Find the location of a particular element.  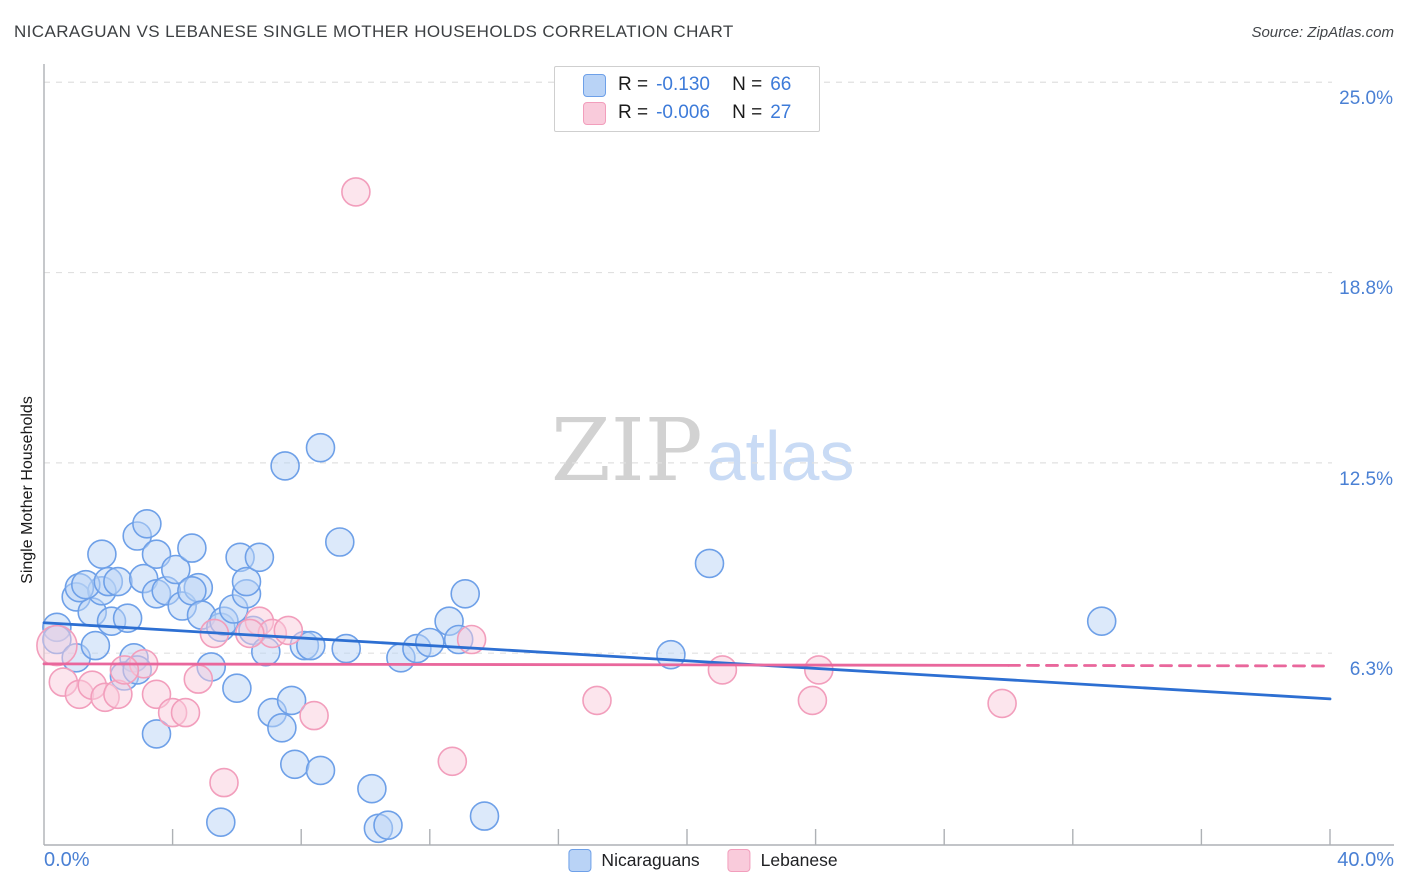

r-value-nicaraguans: -0.130 is located at coordinates (683, 84).